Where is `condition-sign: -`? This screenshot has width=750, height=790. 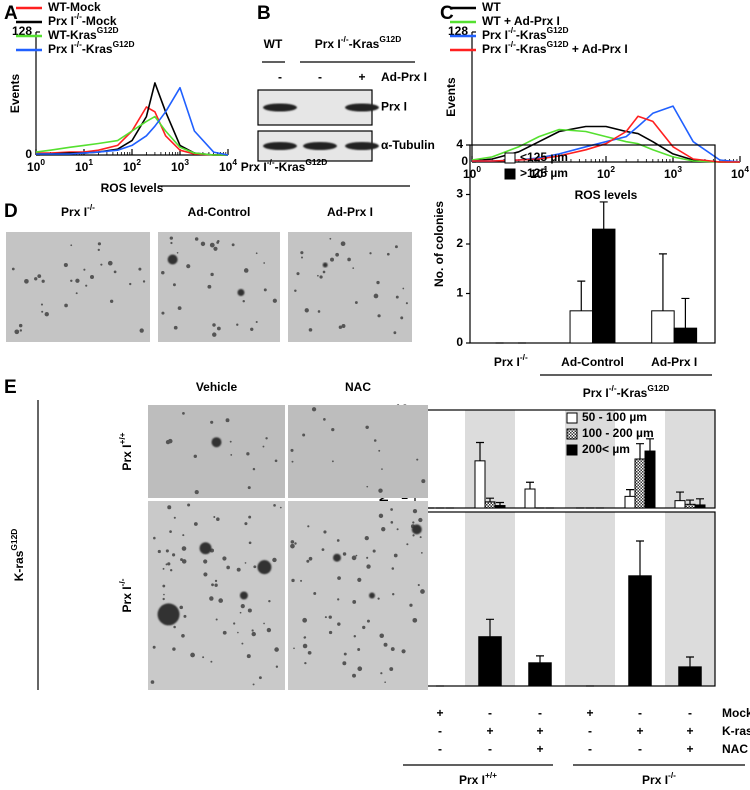 condition-sign: - is located at coordinates (490, 749).